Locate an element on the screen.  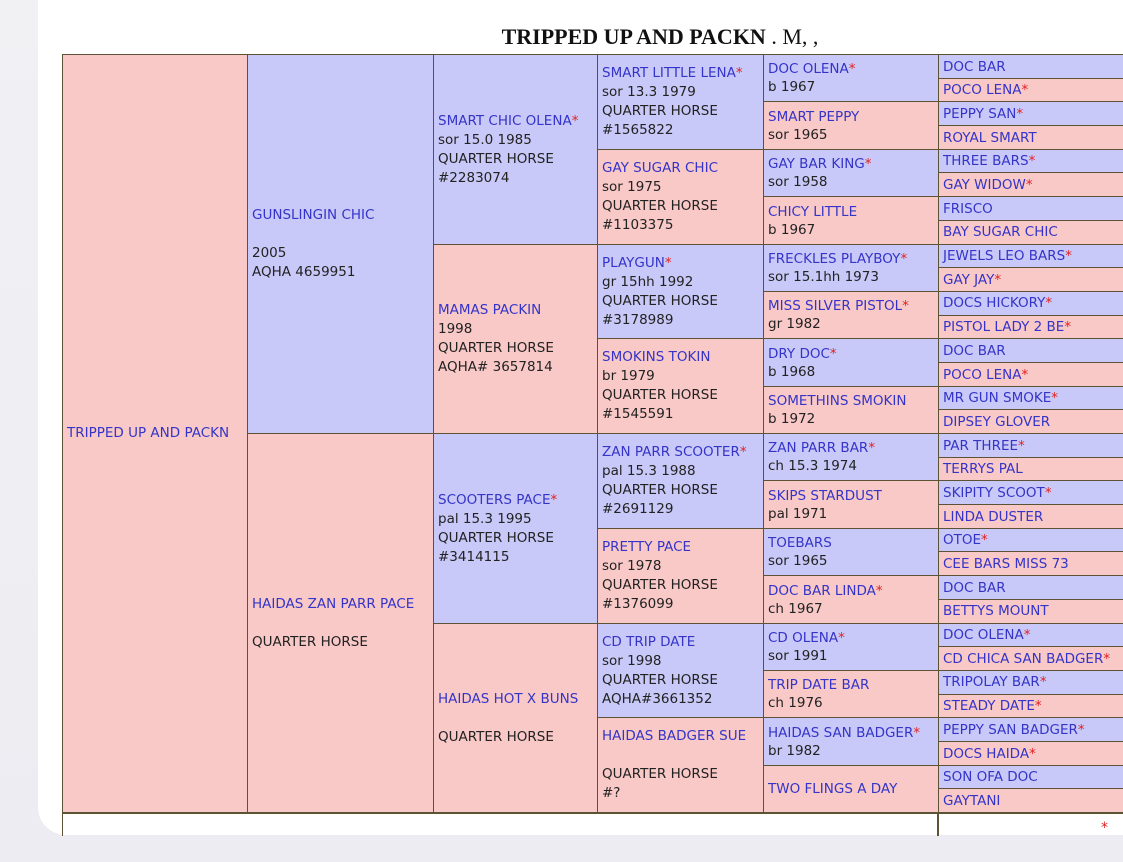
horse-cell: MR GUN SMOKE* is located at coordinates (1030, 398).